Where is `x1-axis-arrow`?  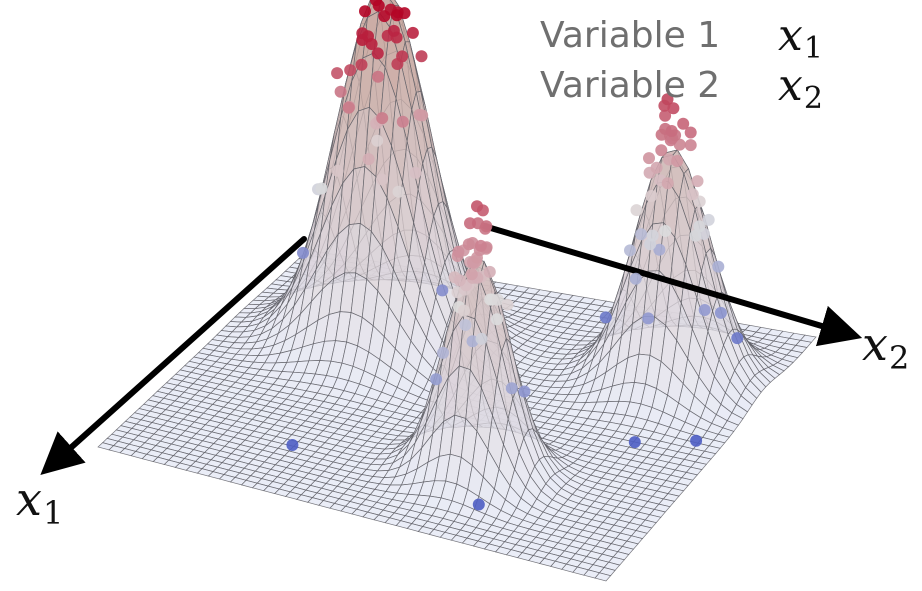
x1-axis-arrow is located at coordinates (173, 356).